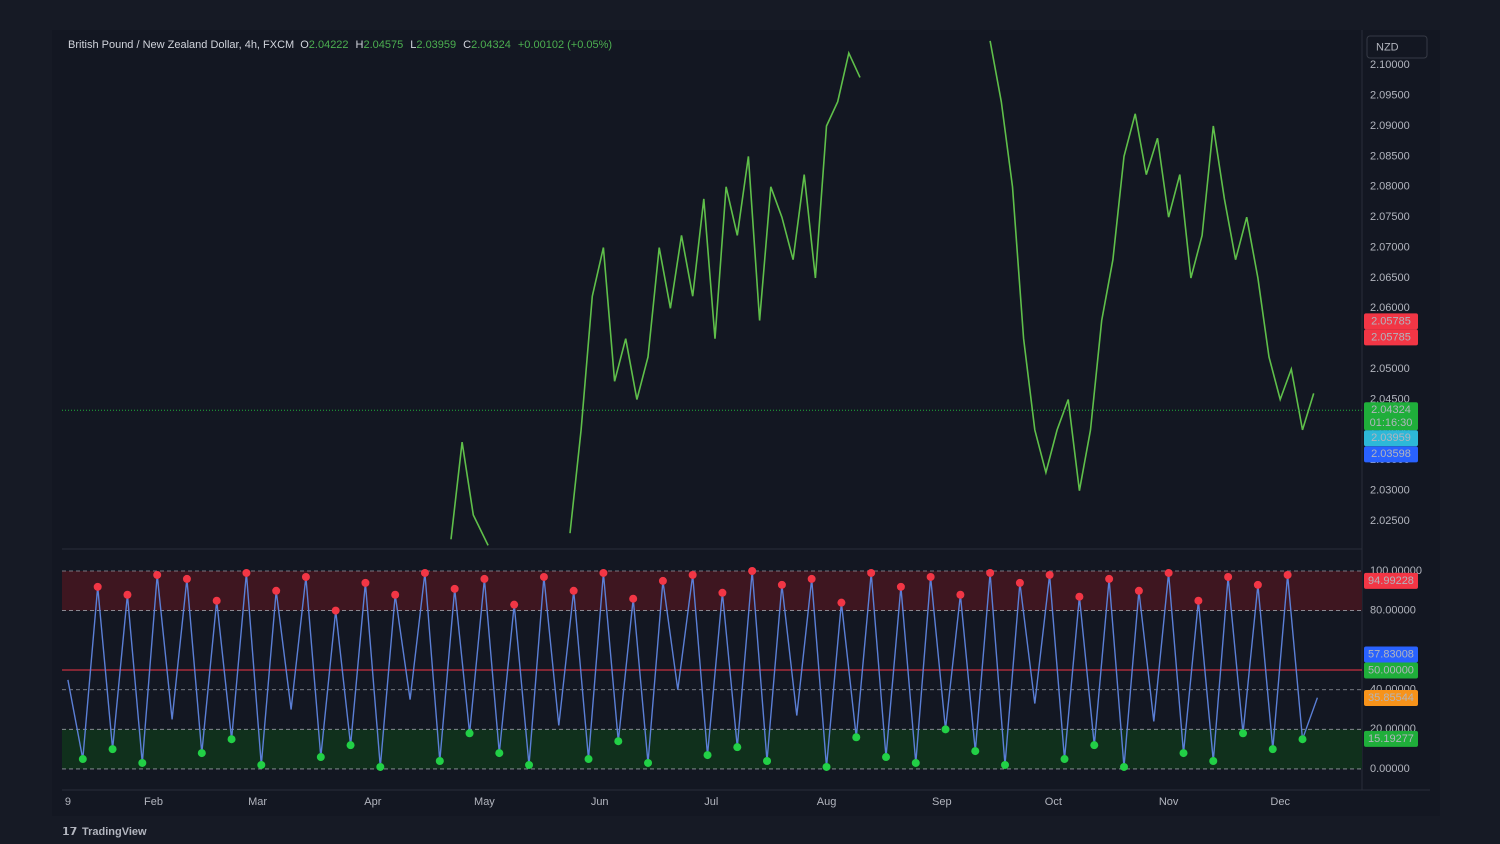  I want to click on y-tick-label: 2.06000, so click(1390, 308).